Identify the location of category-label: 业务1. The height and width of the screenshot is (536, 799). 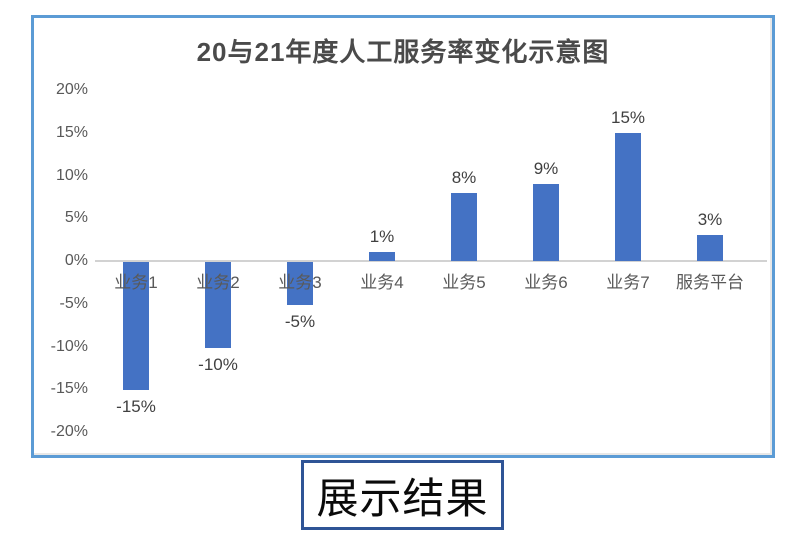
(136, 282).